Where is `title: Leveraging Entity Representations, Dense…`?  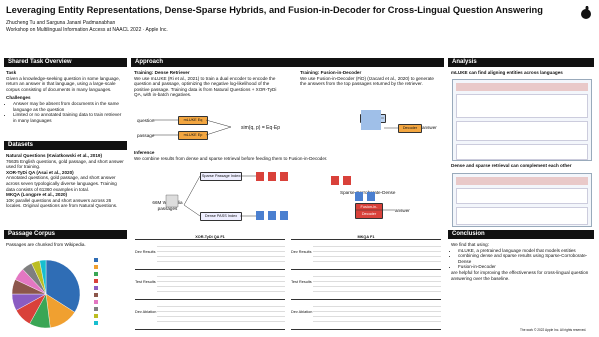
title: Leveraging Entity Representations, Dense… is located at coordinates (274, 10).